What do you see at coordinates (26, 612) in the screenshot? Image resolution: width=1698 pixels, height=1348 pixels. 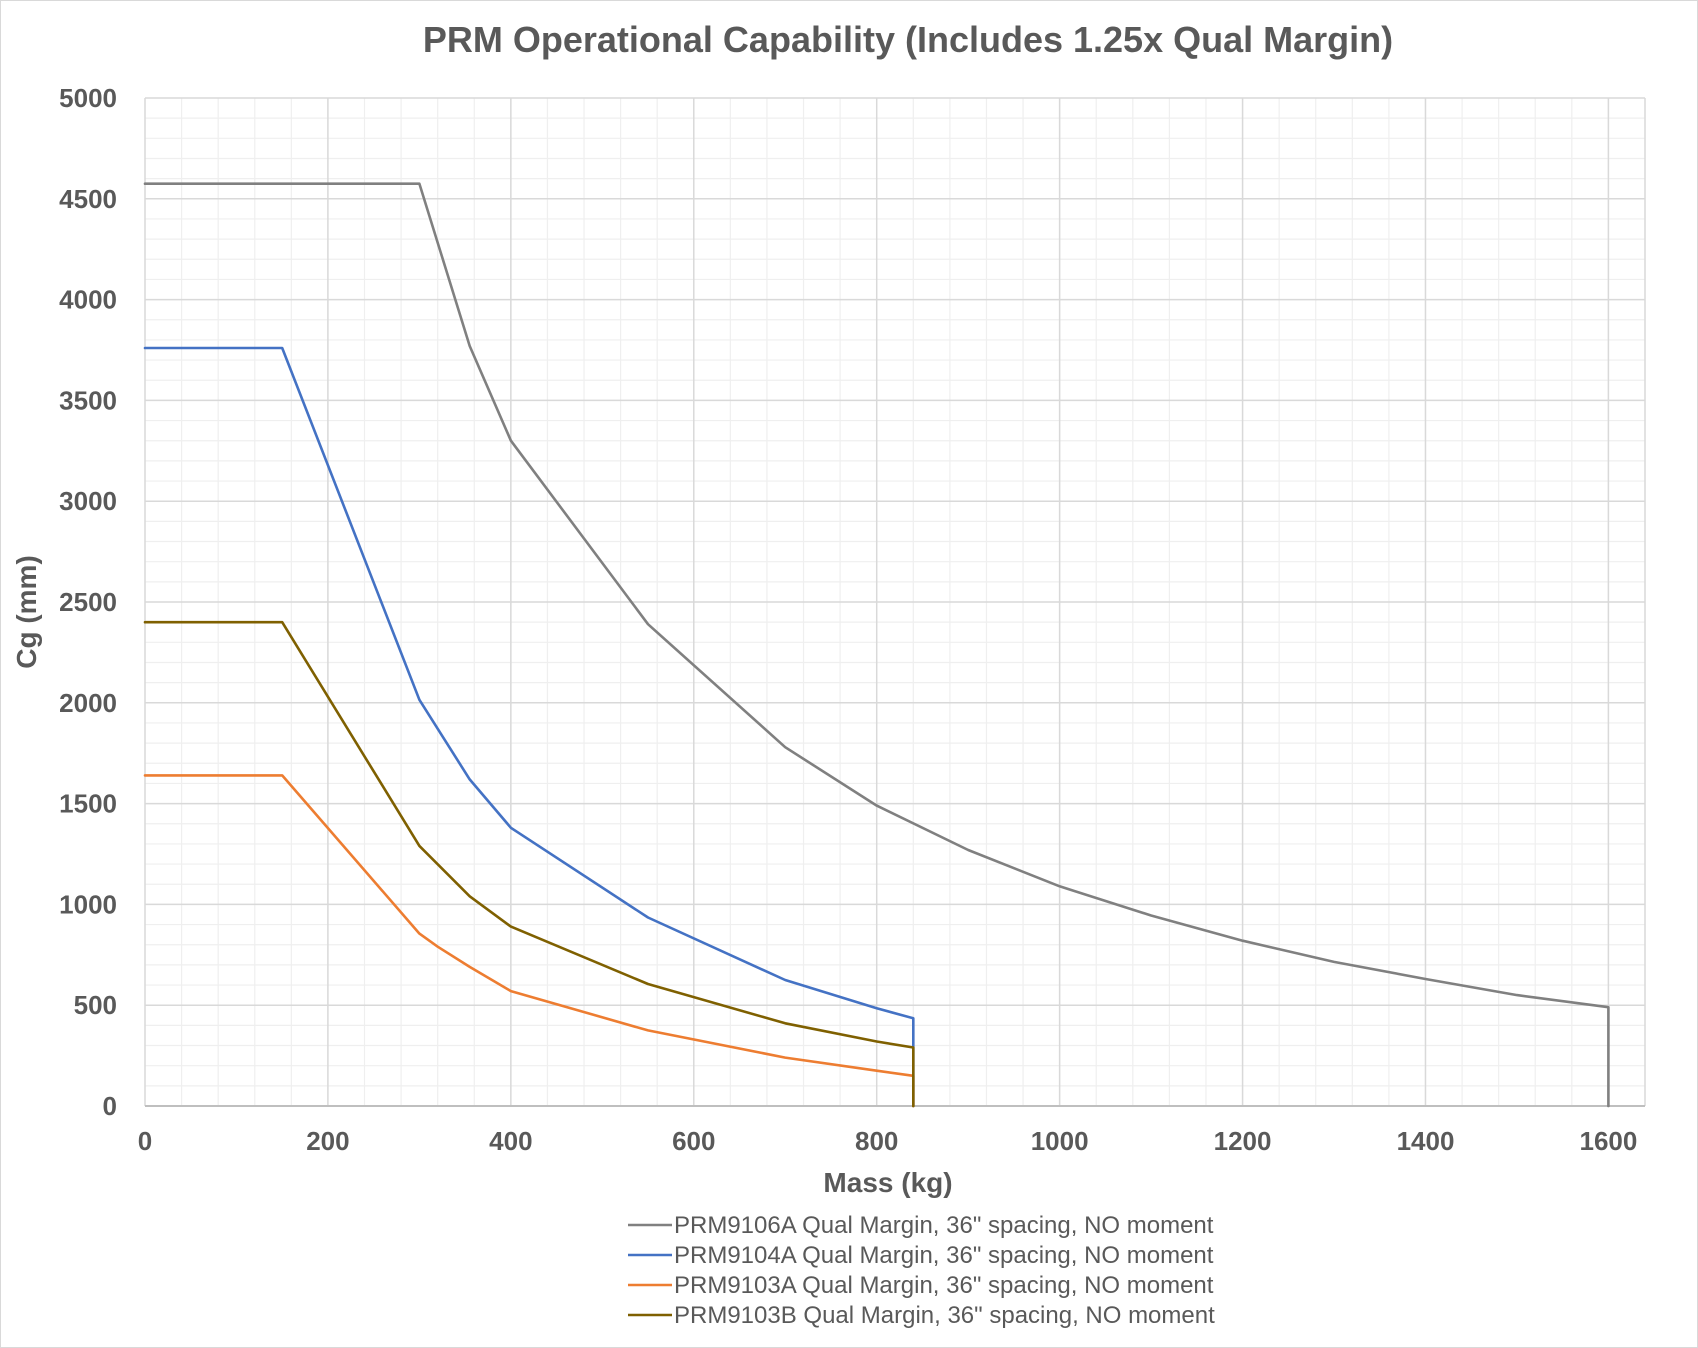 I see `y-axis-title: Cg (mm)` at bounding box center [26, 612].